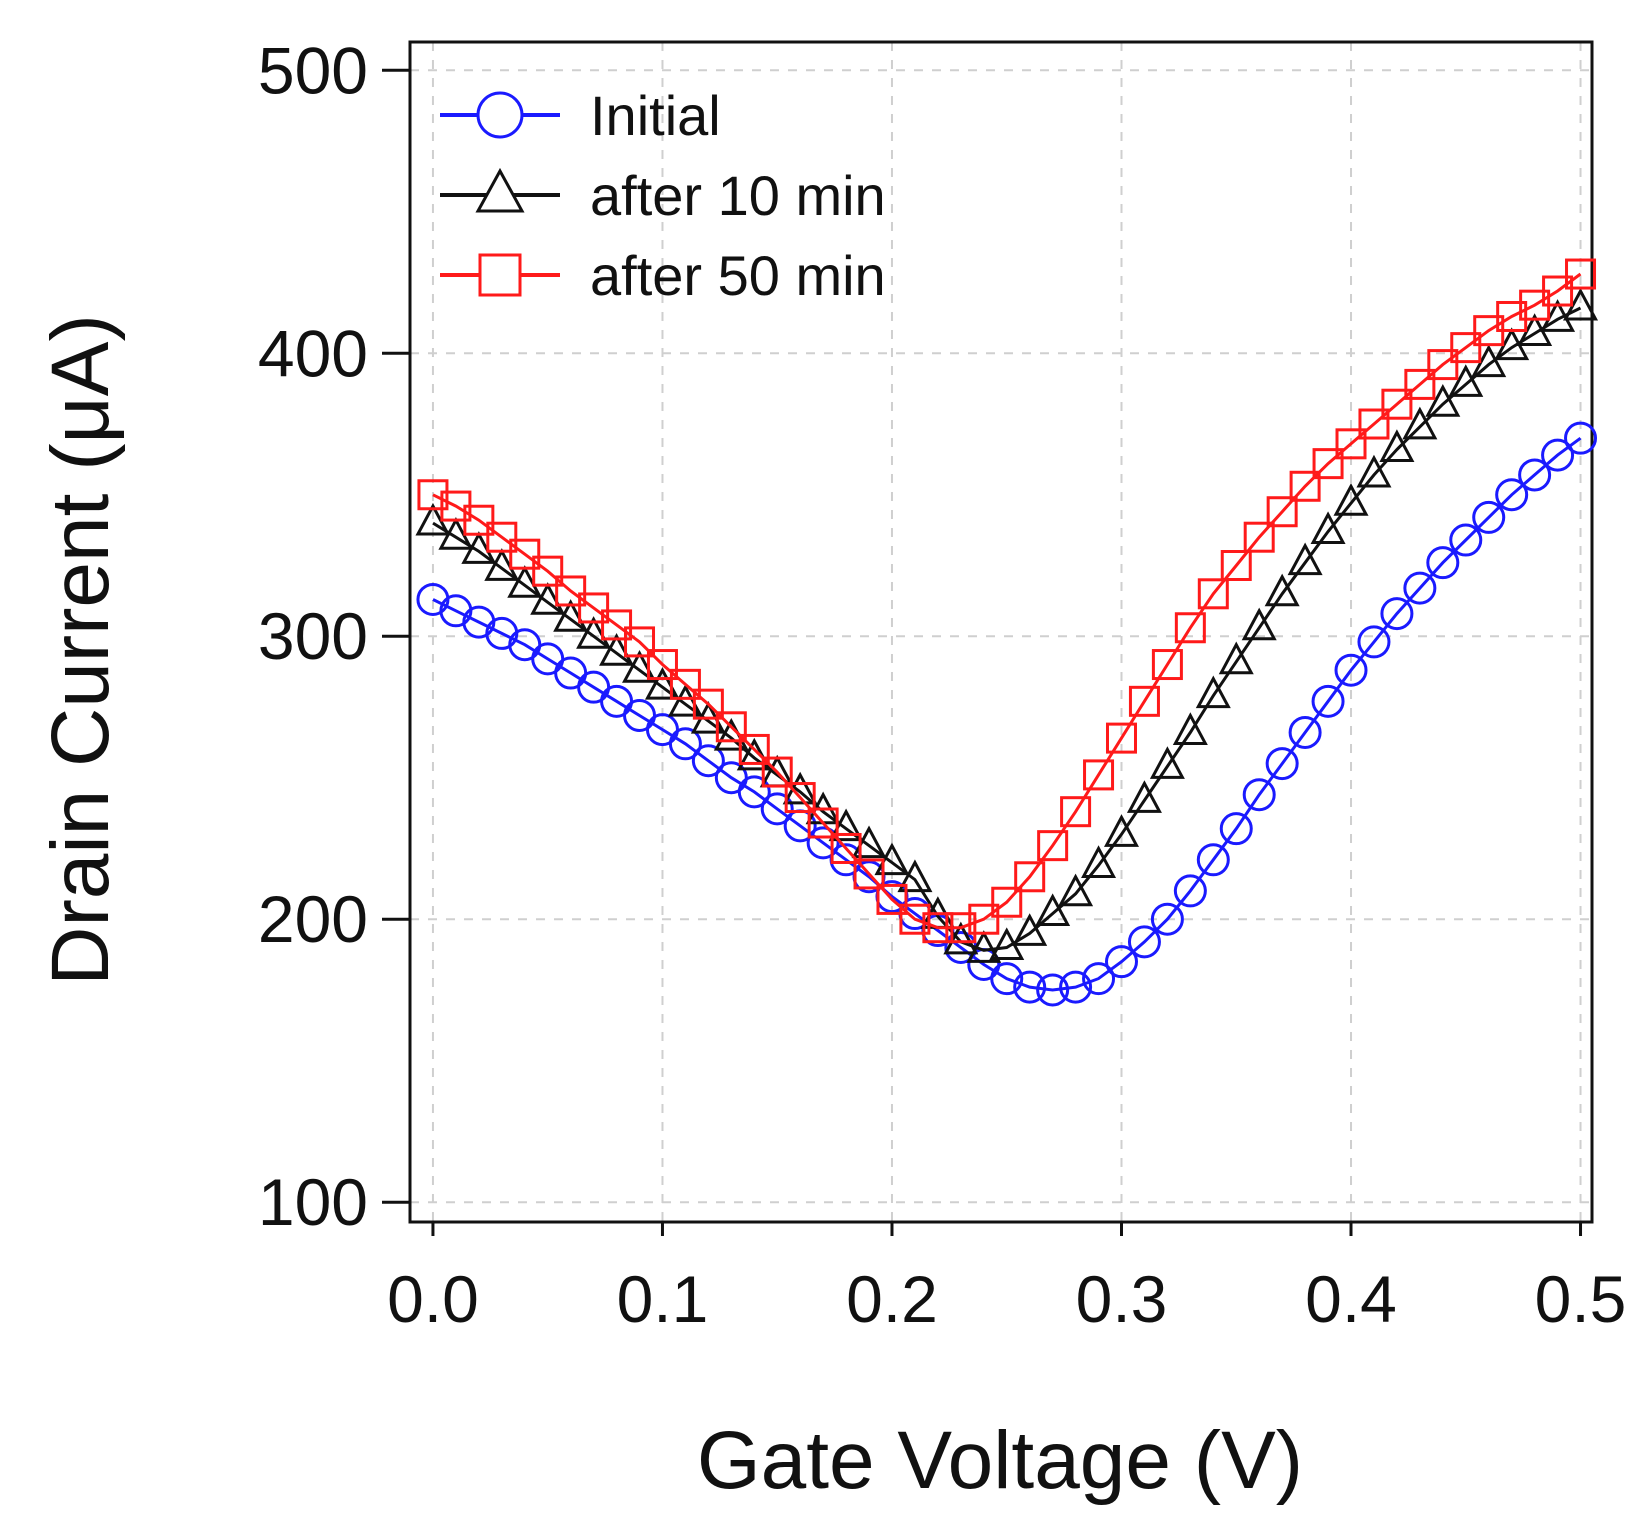  Describe the element at coordinates (892, 1299) in the screenshot. I see `x-tick-label: 0.2` at that location.